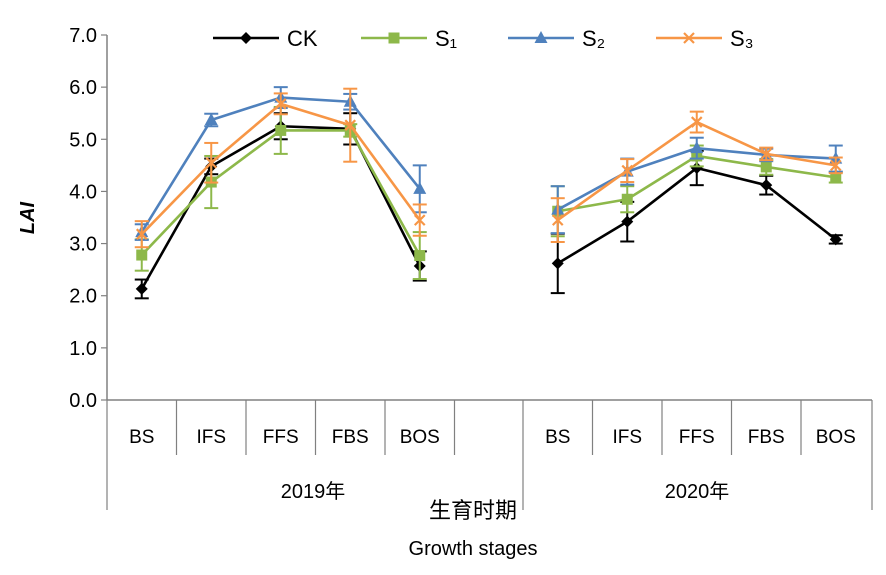  Describe the element at coordinates (83, 349) in the screenshot. I see `y-tick-label: 1.0` at that location.